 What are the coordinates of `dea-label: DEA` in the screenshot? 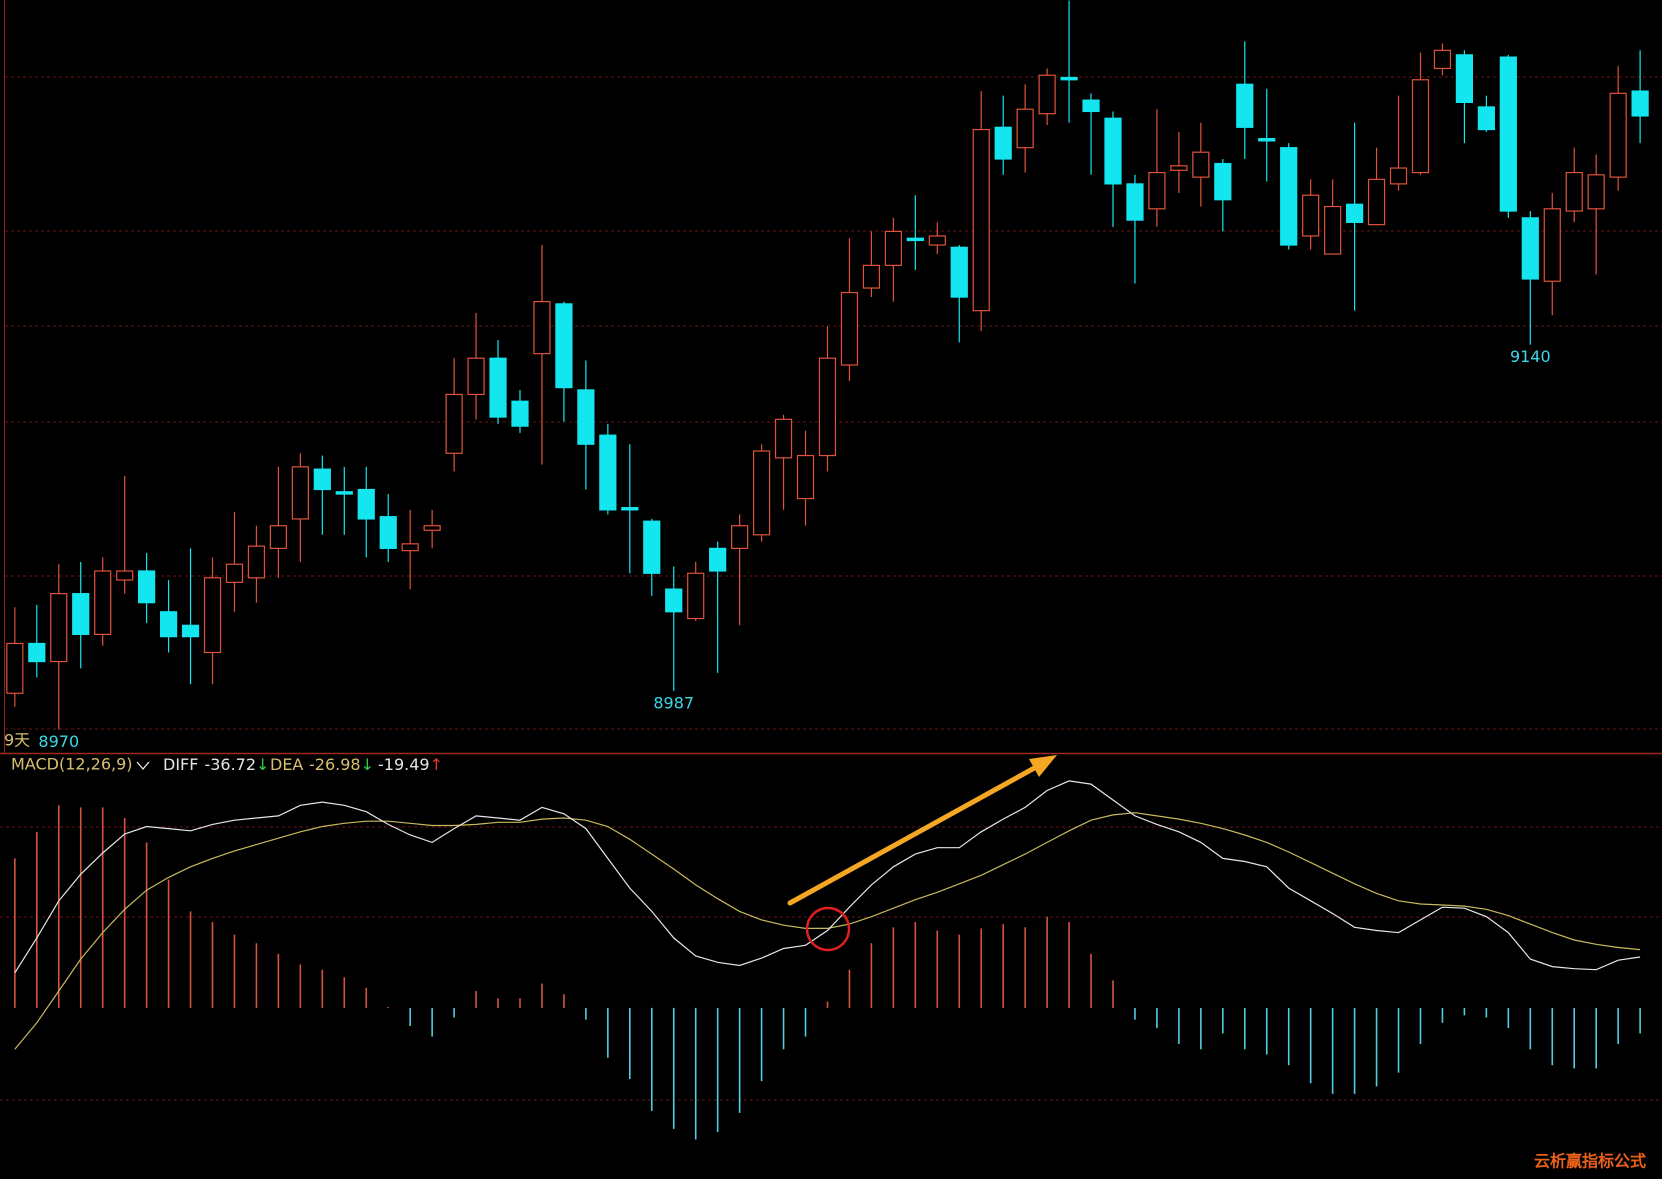 It's located at (286, 764).